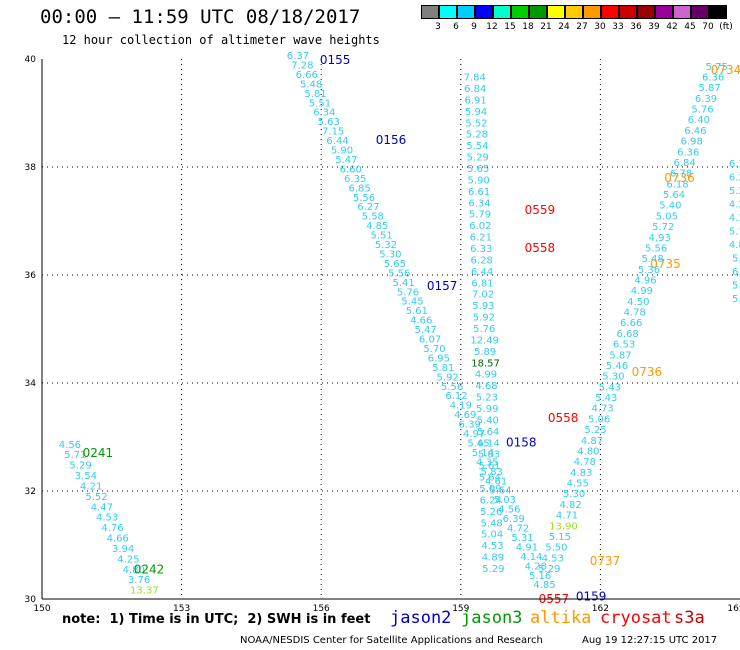 The width and height of the screenshot is (740, 650). What do you see at coordinates (627, 334) in the screenshot?
I see `wave-height-value: 6.68` at bounding box center [627, 334].